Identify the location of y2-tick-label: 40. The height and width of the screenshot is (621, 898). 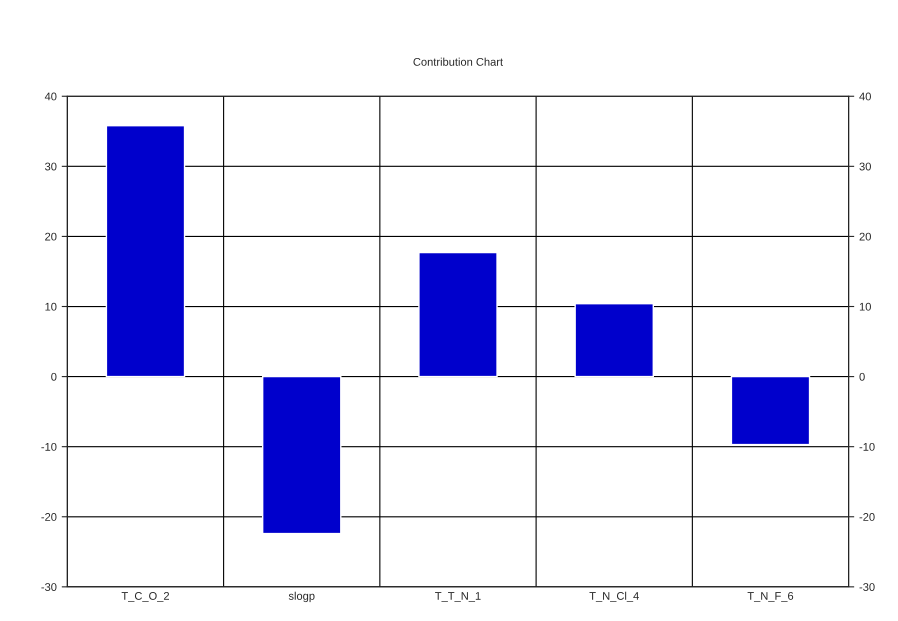
(865, 96).